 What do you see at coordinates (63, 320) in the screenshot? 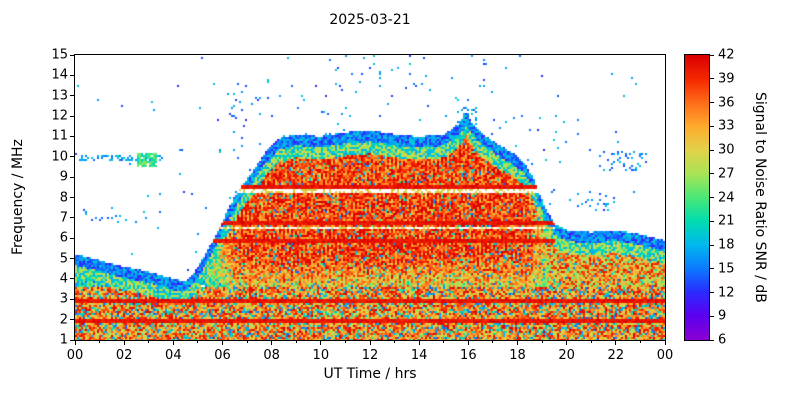
I see `y-tick-label: 2` at bounding box center [63, 320].